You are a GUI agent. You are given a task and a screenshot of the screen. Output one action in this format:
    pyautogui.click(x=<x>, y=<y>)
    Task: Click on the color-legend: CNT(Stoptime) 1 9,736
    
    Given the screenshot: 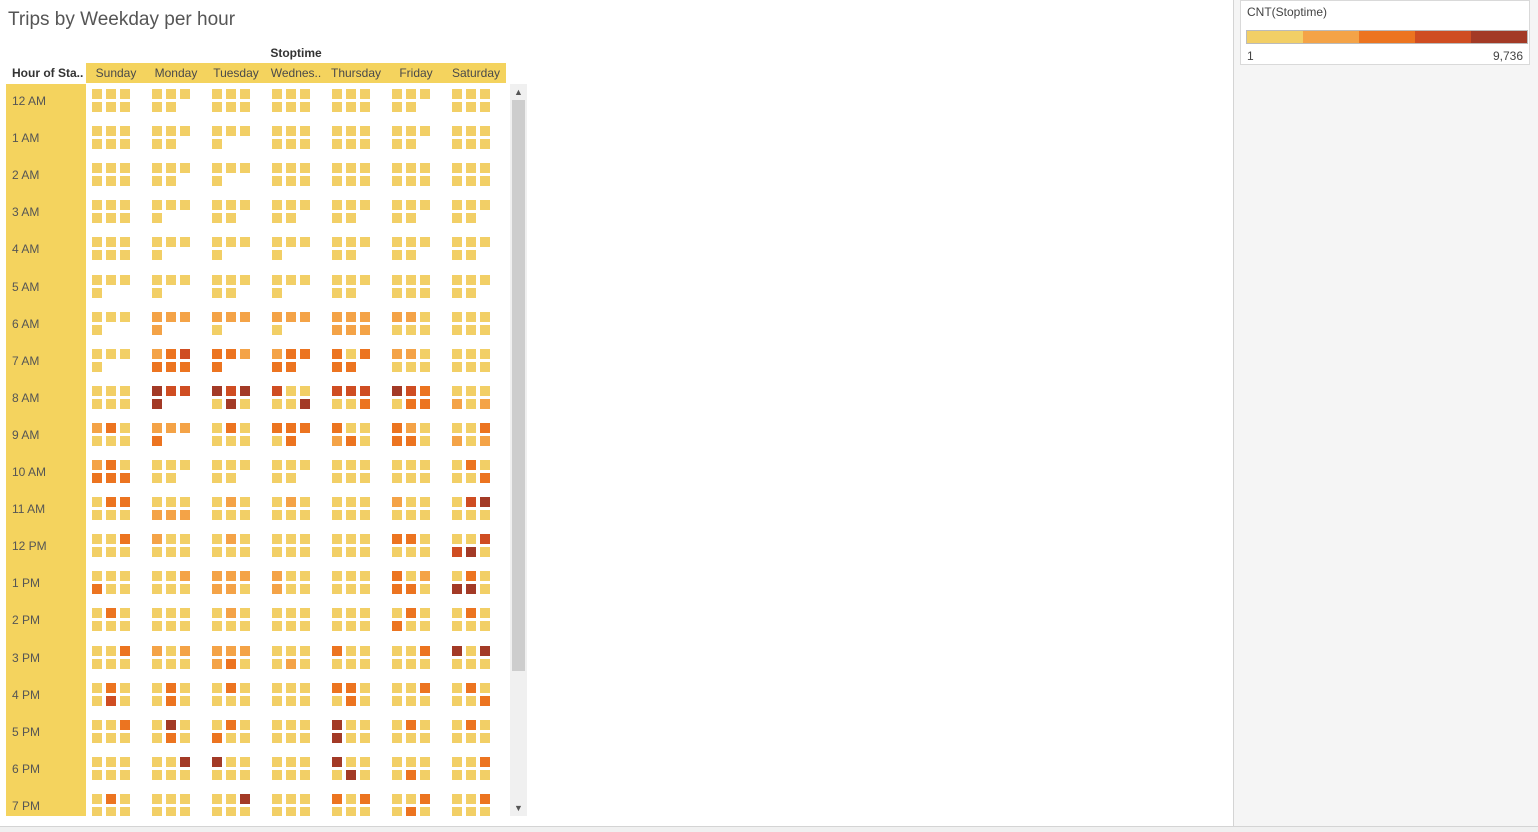 What is the action you would take?
    pyautogui.click(x=1385, y=32)
    